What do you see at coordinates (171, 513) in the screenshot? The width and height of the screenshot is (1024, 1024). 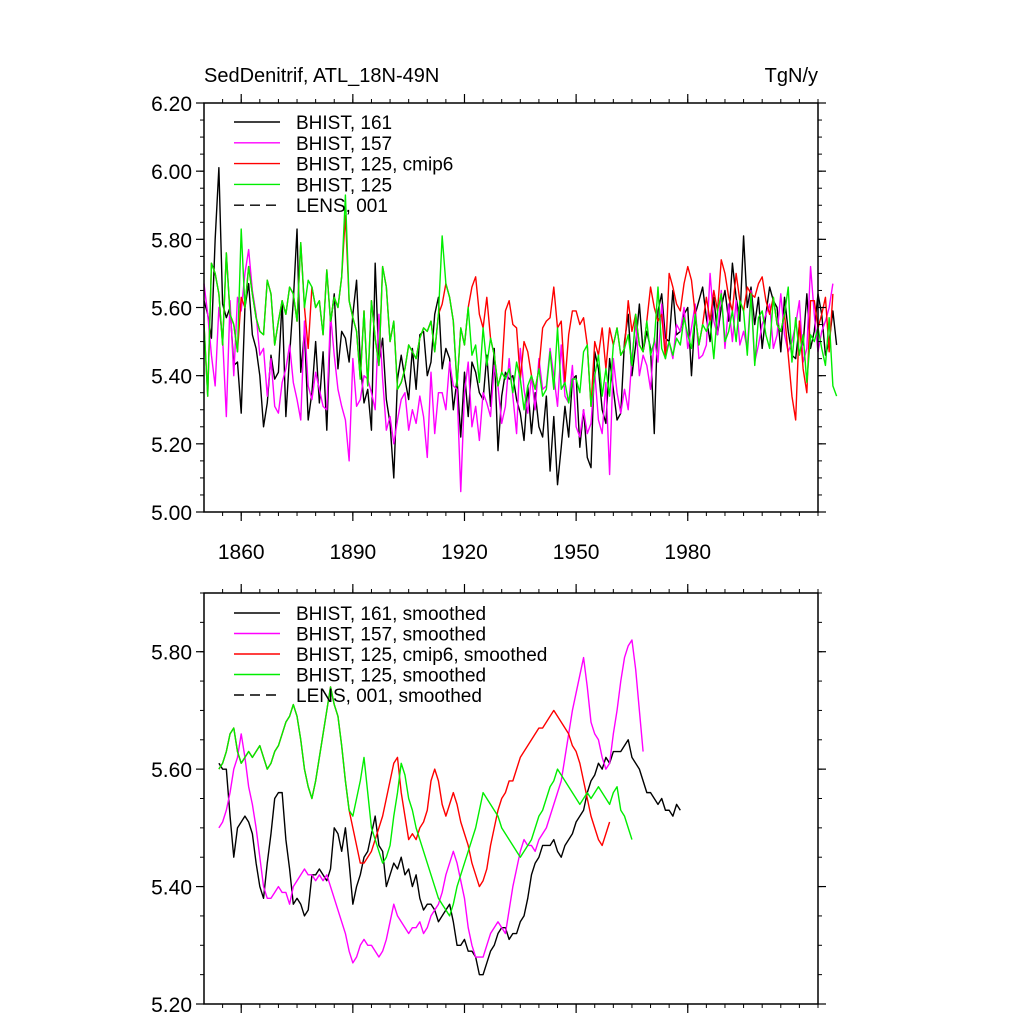 I see `y-tick-label: 5.00` at bounding box center [171, 513].